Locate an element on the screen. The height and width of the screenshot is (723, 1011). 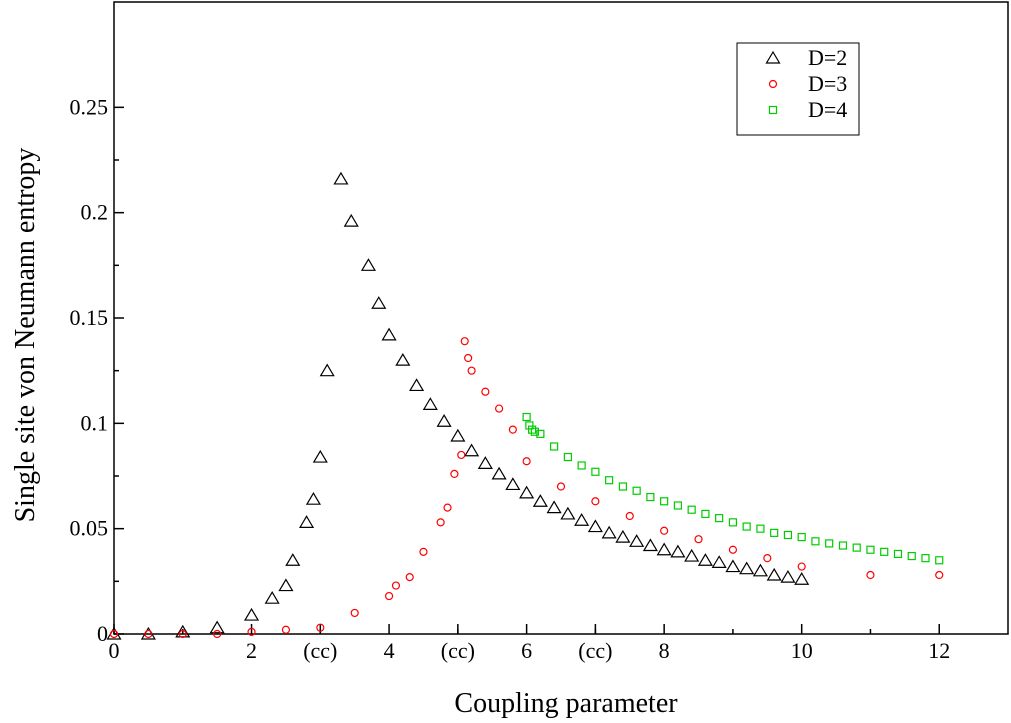
x-tick-label: 2 is located at coordinates (251, 650).